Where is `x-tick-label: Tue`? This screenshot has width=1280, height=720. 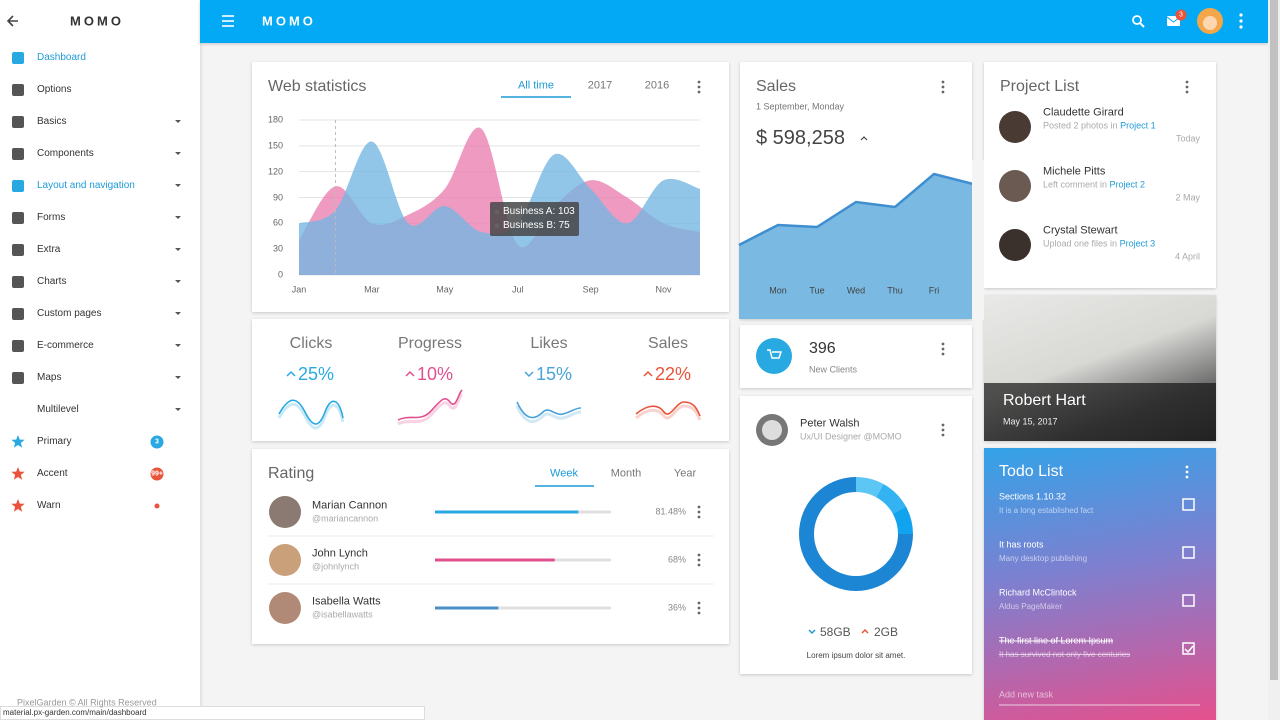
x-tick-label: Tue is located at coordinates (817, 290).